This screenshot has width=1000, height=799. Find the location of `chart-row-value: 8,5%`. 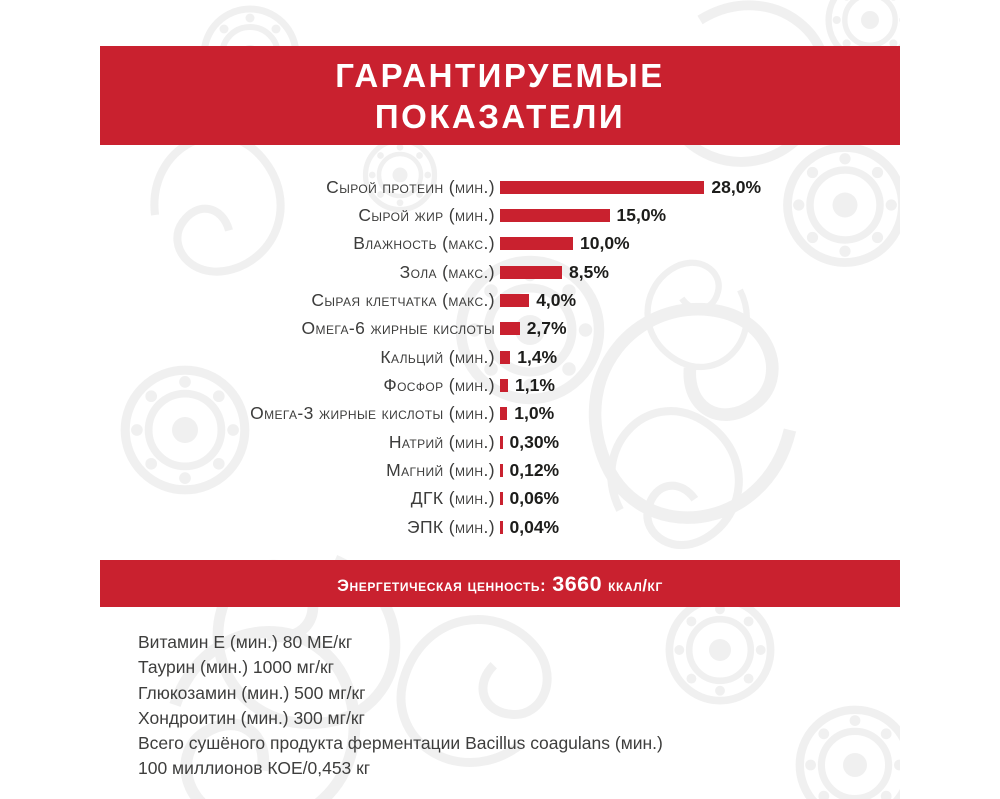

chart-row-value: 8,5% is located at coordinates (589, 271).